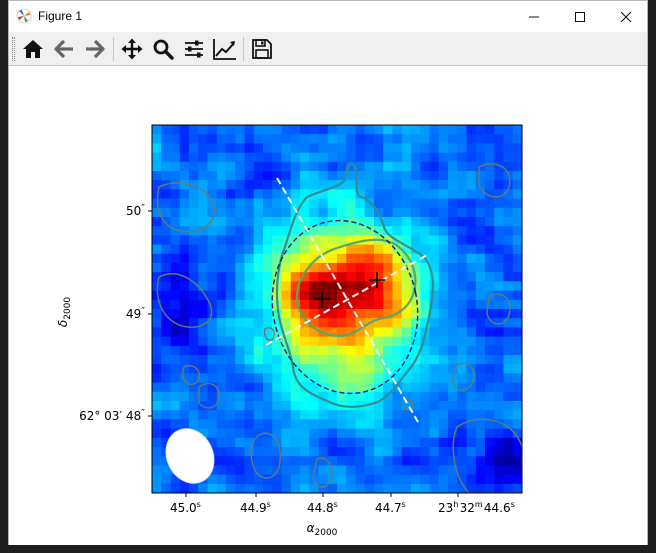 The image size is (656, 553). What do you see at coordinates (477, 507) in the screenshot?
I see `x-tick-label: 23h 32m 44.6s` at bounding box center [477, 507].